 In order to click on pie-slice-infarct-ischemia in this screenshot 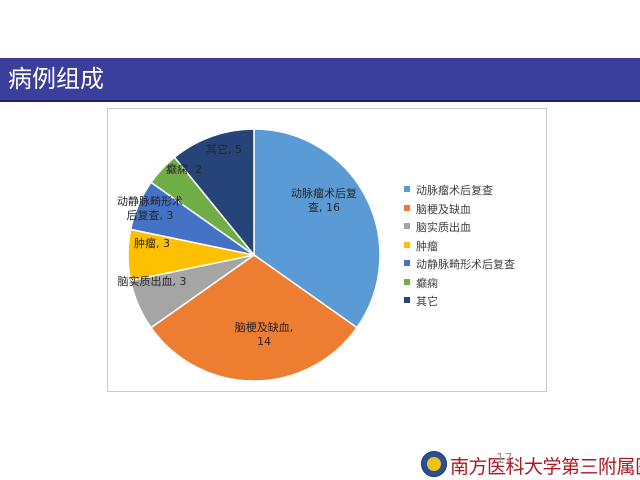, I will do `click(254, 318)`.